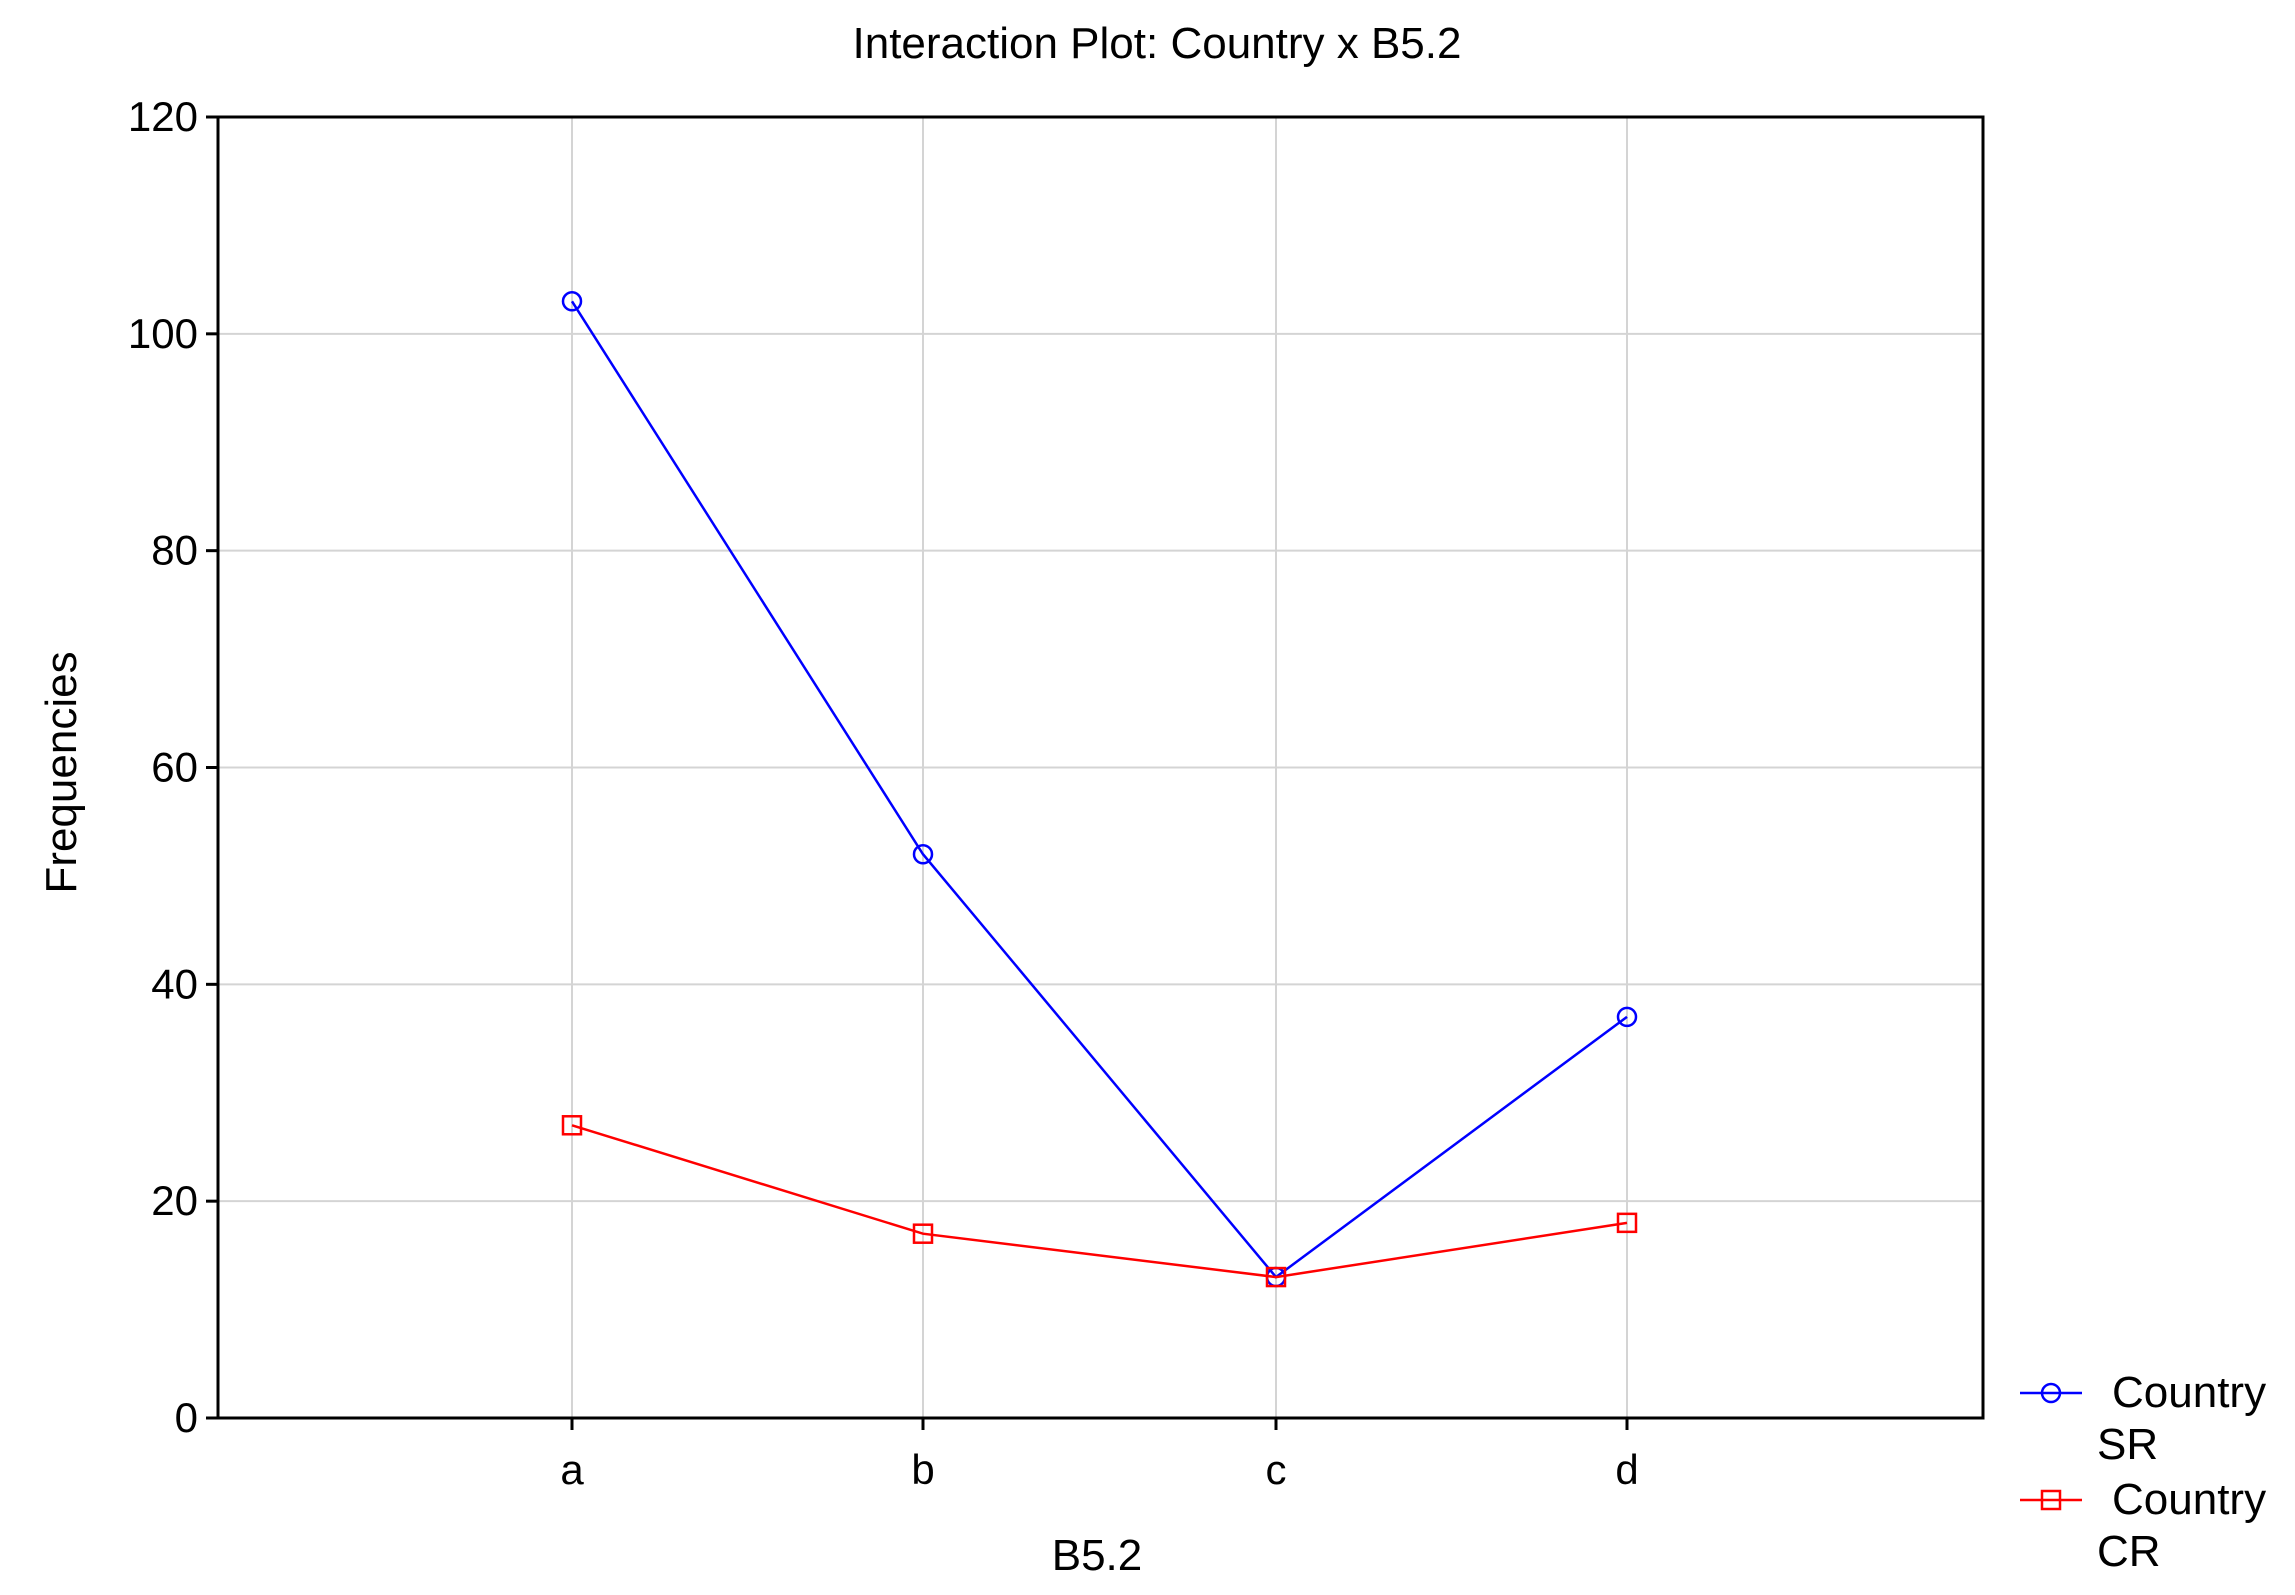 This screenshot has width=2295, height=1595. Describe the element at coordinates (2127, 1444) in the screenshot. I see `legend-label-line2: SR` at that location.